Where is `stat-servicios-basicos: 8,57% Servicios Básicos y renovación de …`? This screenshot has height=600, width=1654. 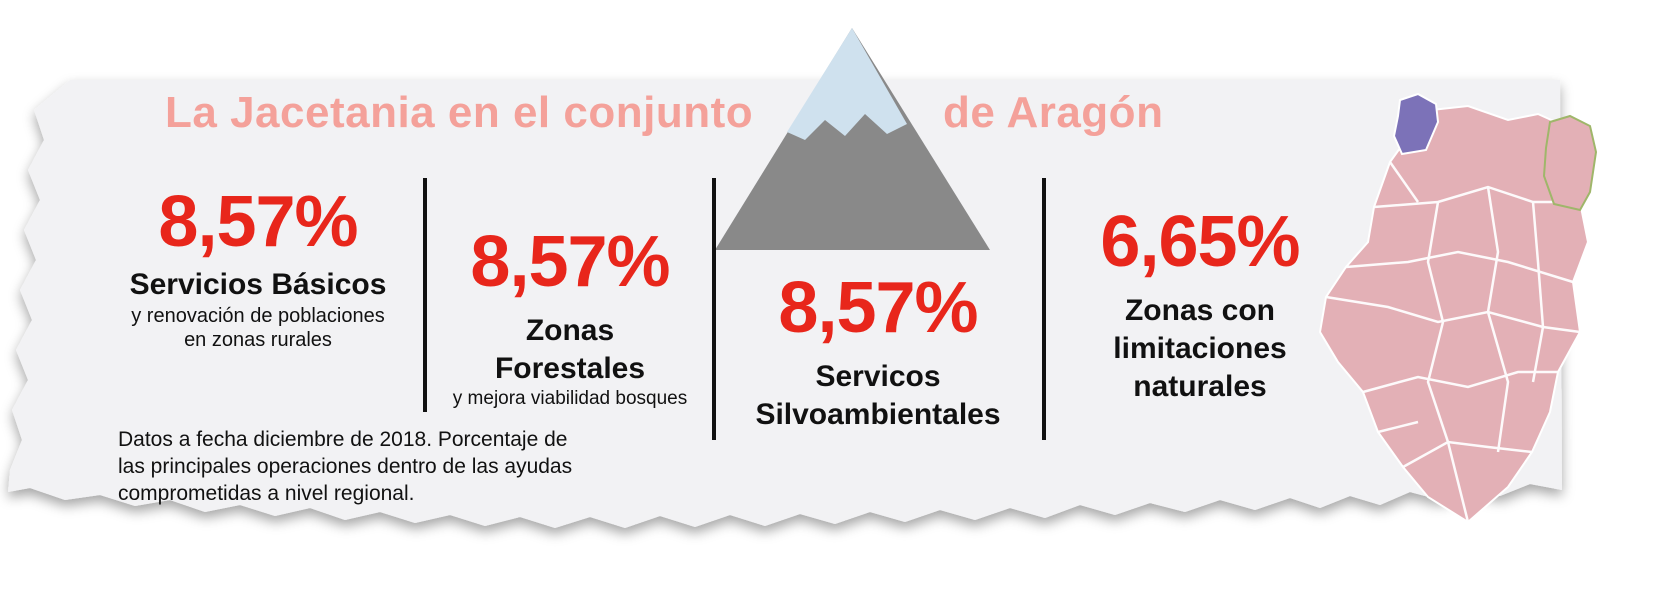
stat-servicios-basicos: 8,57% Servicios Básicos y renovación de … is located at coordinates (258, 269).